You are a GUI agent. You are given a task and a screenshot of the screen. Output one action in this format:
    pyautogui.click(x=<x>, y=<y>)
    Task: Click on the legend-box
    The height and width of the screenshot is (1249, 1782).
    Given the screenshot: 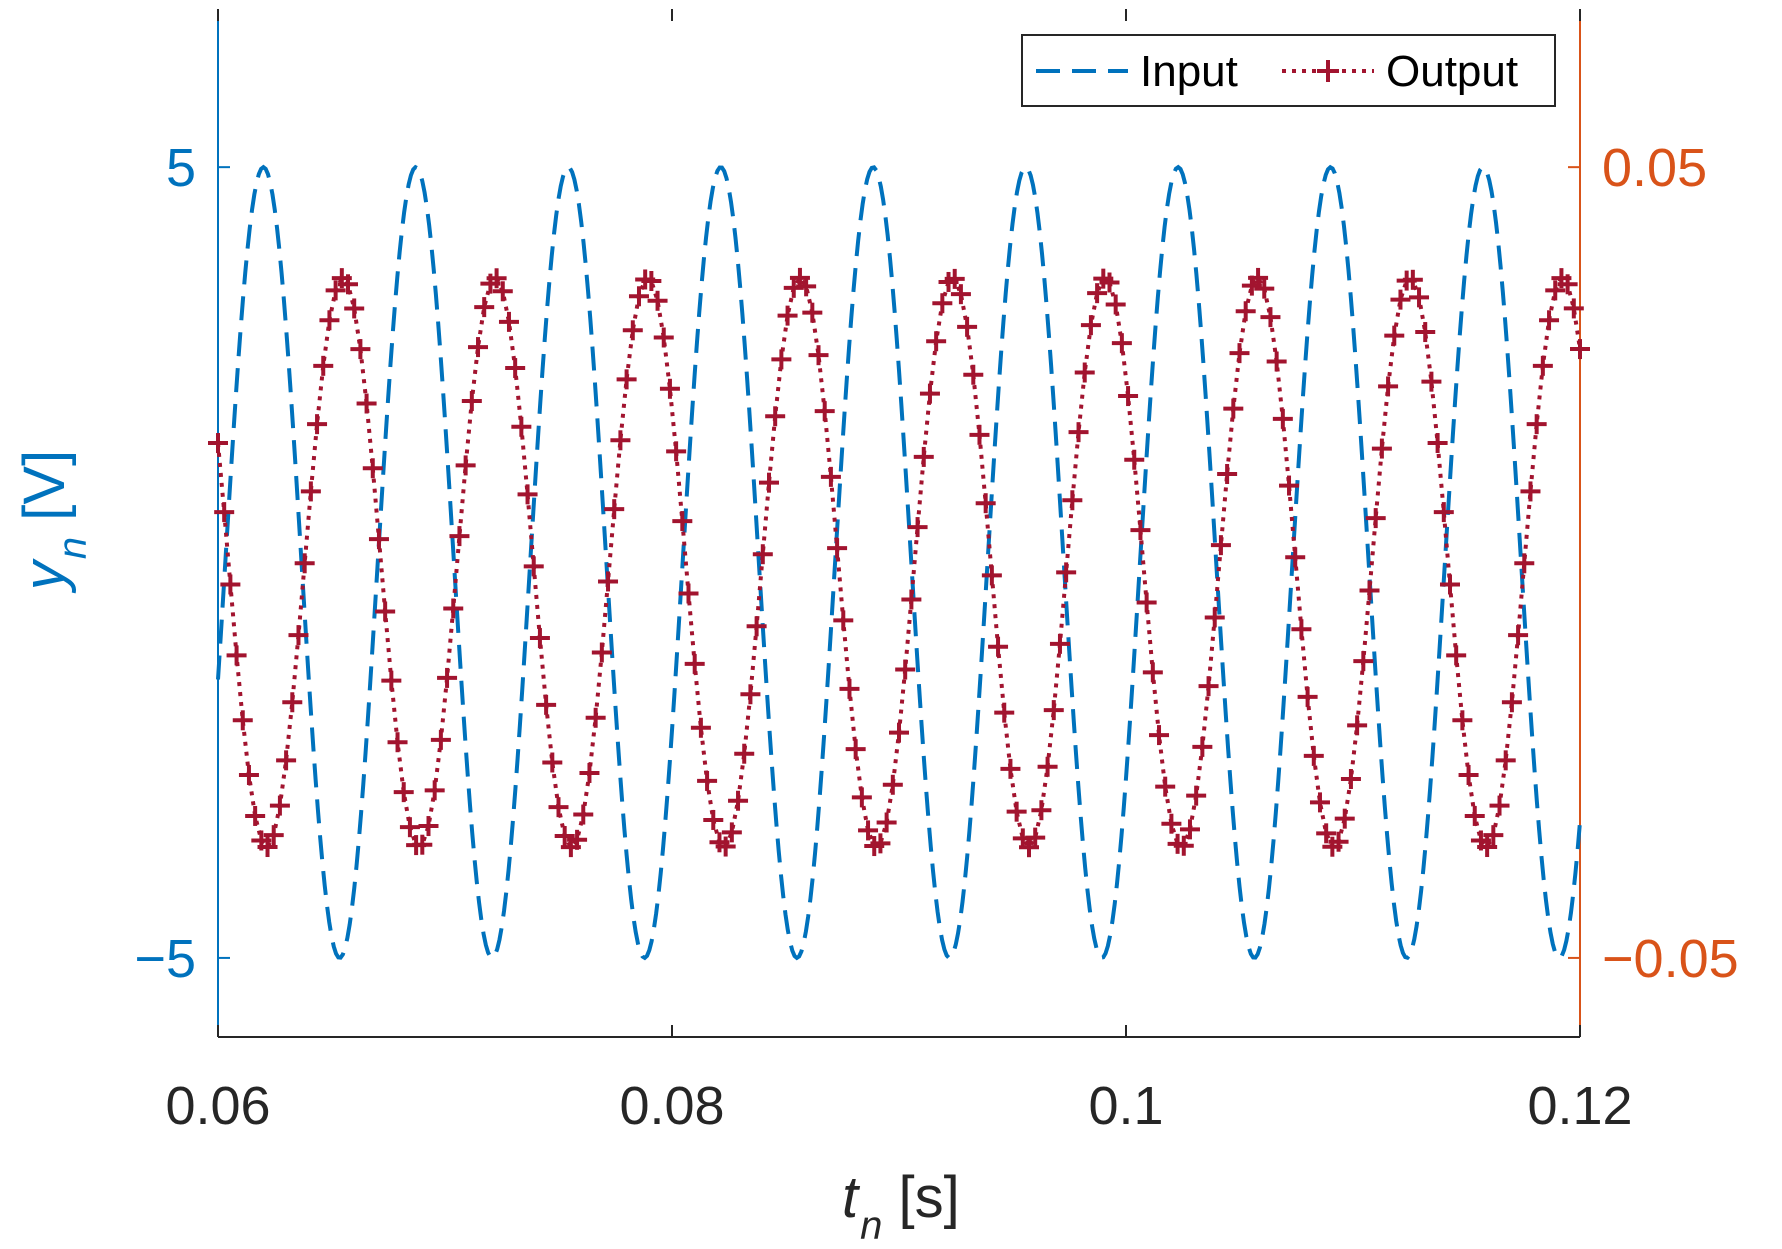 What is the action you would take?
    pyautogui.click(x=1288, y=70)
    